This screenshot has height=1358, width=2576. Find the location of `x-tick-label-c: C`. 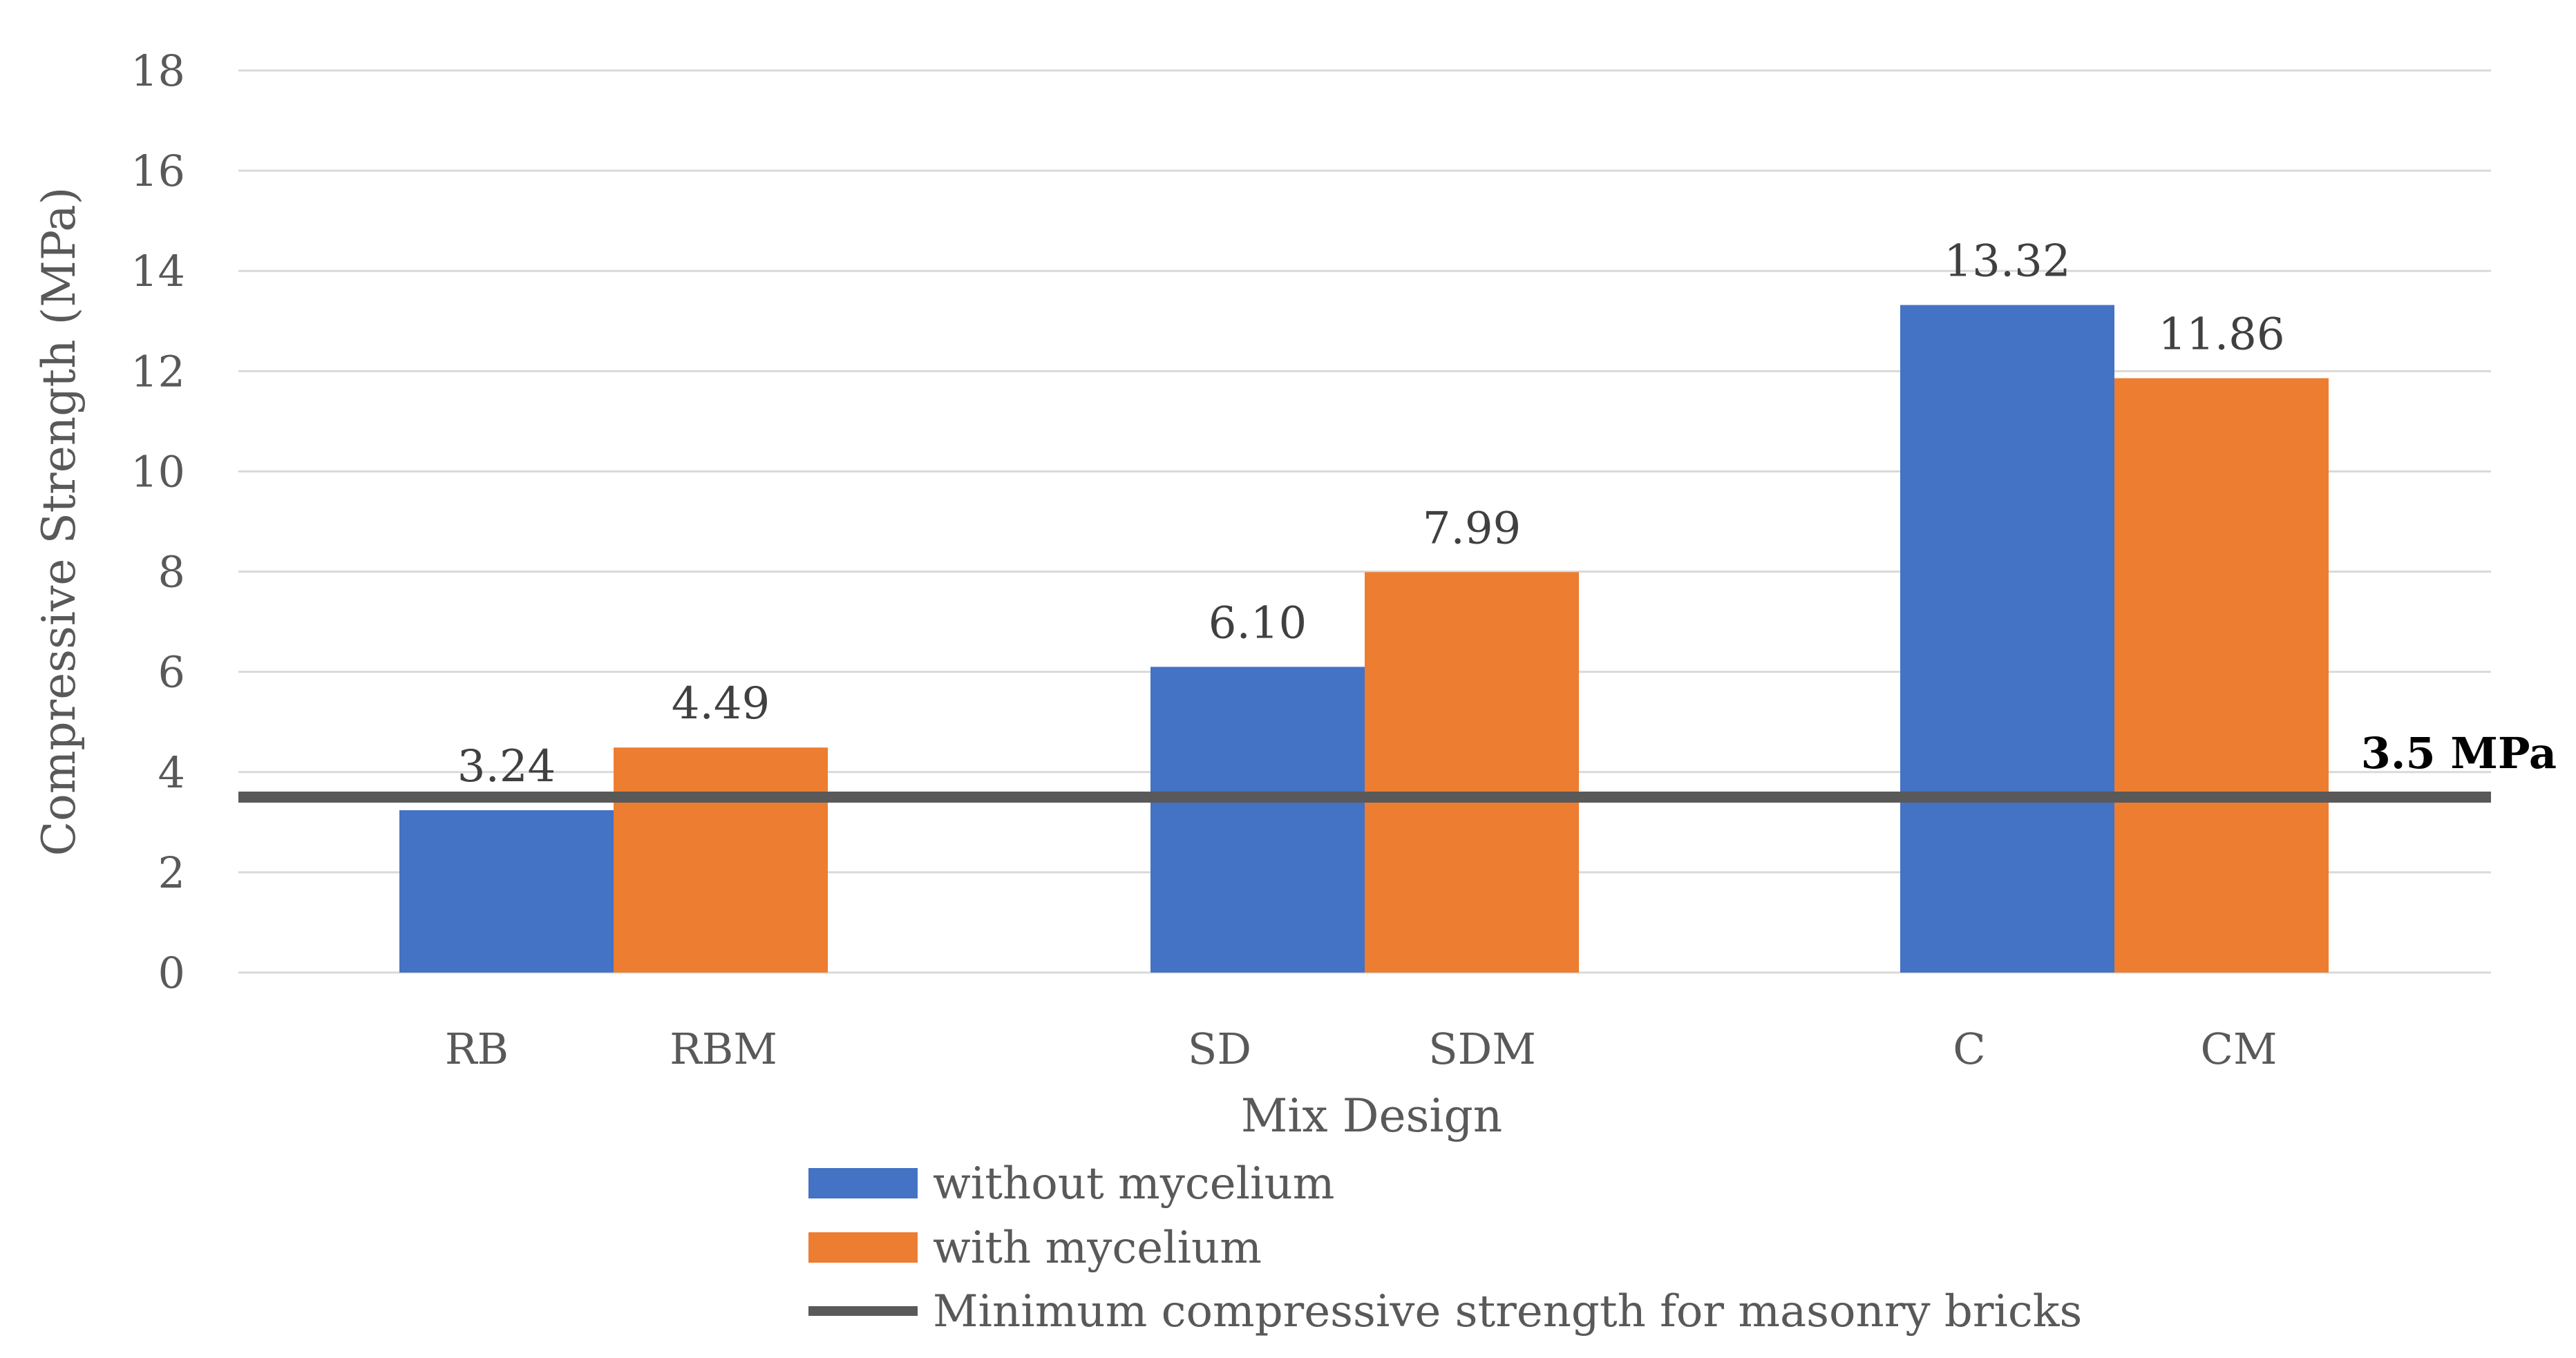

x-tick-label-c: C is located at coordinates (1969, 1049).